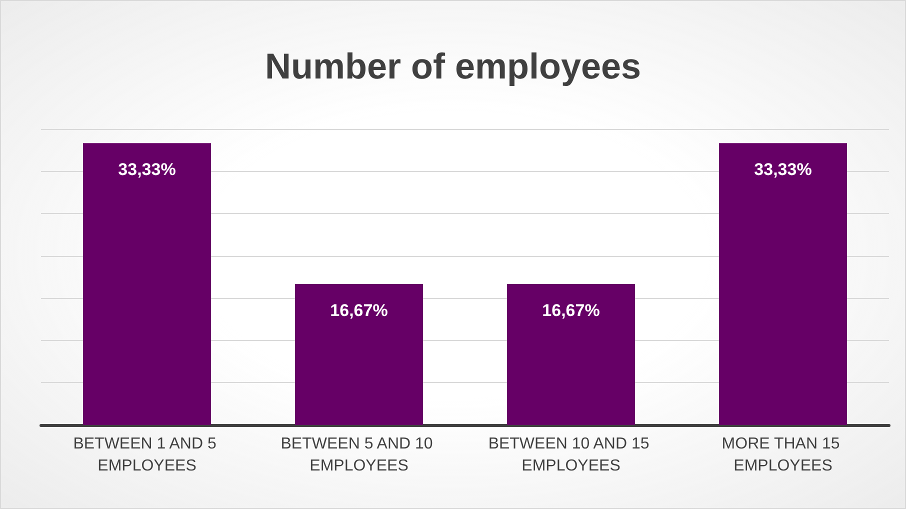  Describe the element at coordinates (453, 66) in the screenshot. I see `chart-title: Number of employees` at that location.